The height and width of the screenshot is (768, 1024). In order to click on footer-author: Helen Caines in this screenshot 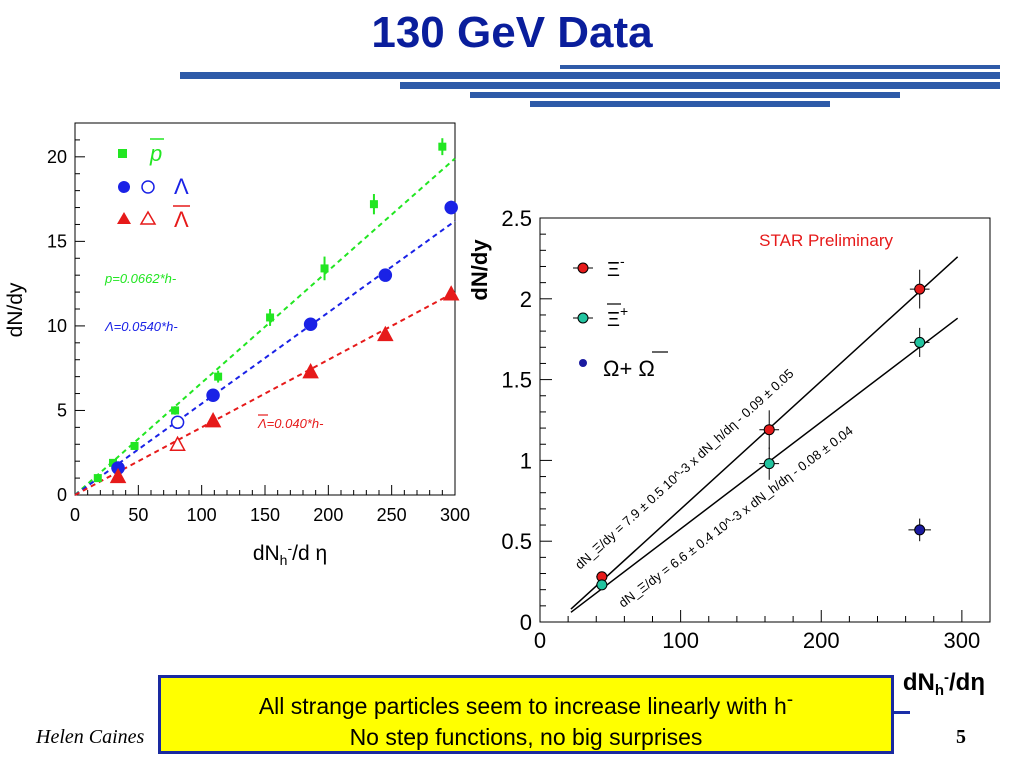, I will do `click(90, 737)`.